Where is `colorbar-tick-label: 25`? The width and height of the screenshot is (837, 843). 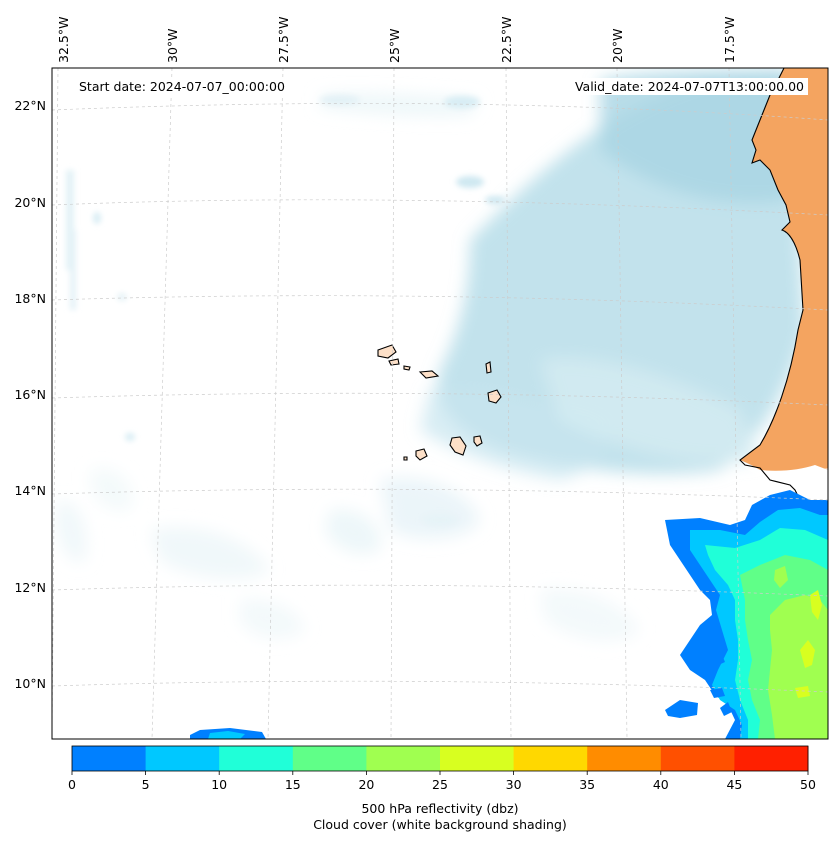 colorbar-tick-label: 25 is located at coordinates (440, 784).